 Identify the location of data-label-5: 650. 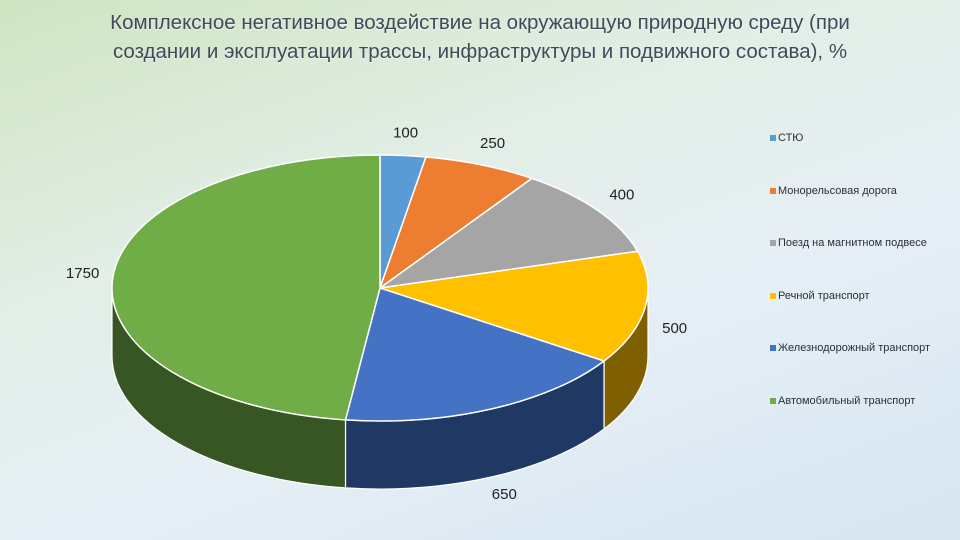
(504, 494).